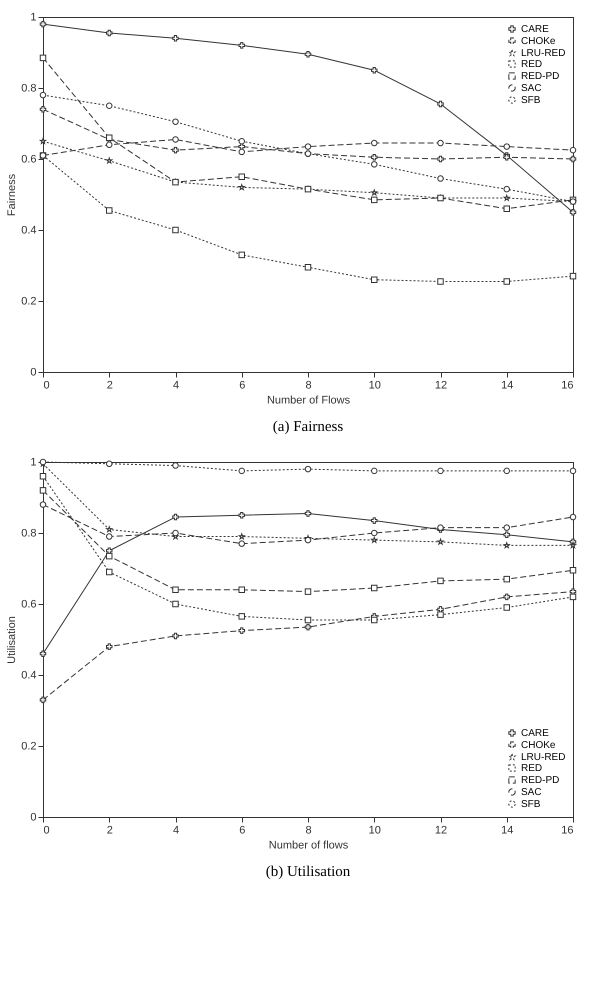  What do you see at coordinates (308, 427) in the screenshot?
I see `text: (a) Fairness` at bounding box center [308, 427].